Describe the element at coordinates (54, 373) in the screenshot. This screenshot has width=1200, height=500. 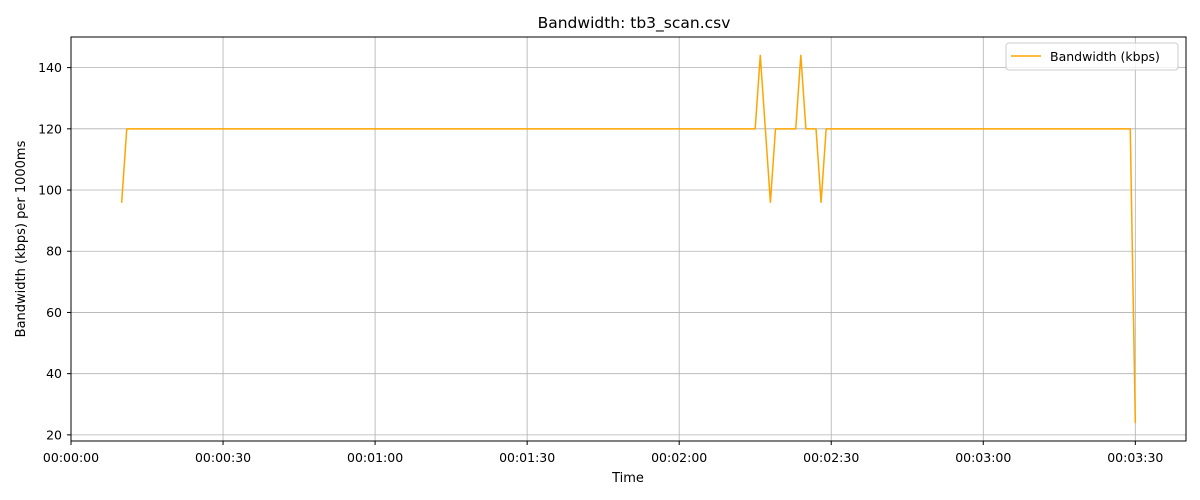
I see `y-tick-label: 40` at that location.